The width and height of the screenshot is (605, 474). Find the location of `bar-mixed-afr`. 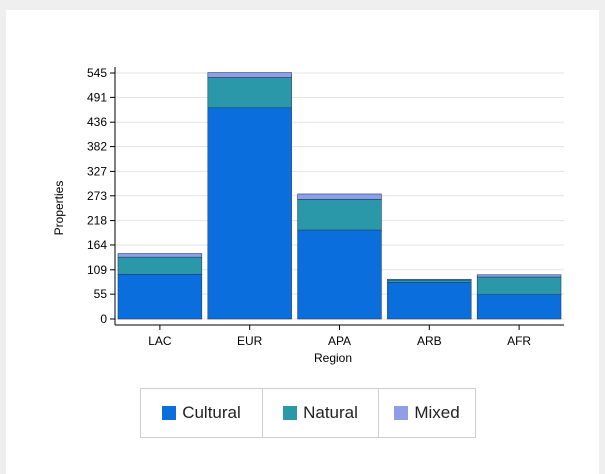

bar-mixed-afr is located at coordinates (519, 276).